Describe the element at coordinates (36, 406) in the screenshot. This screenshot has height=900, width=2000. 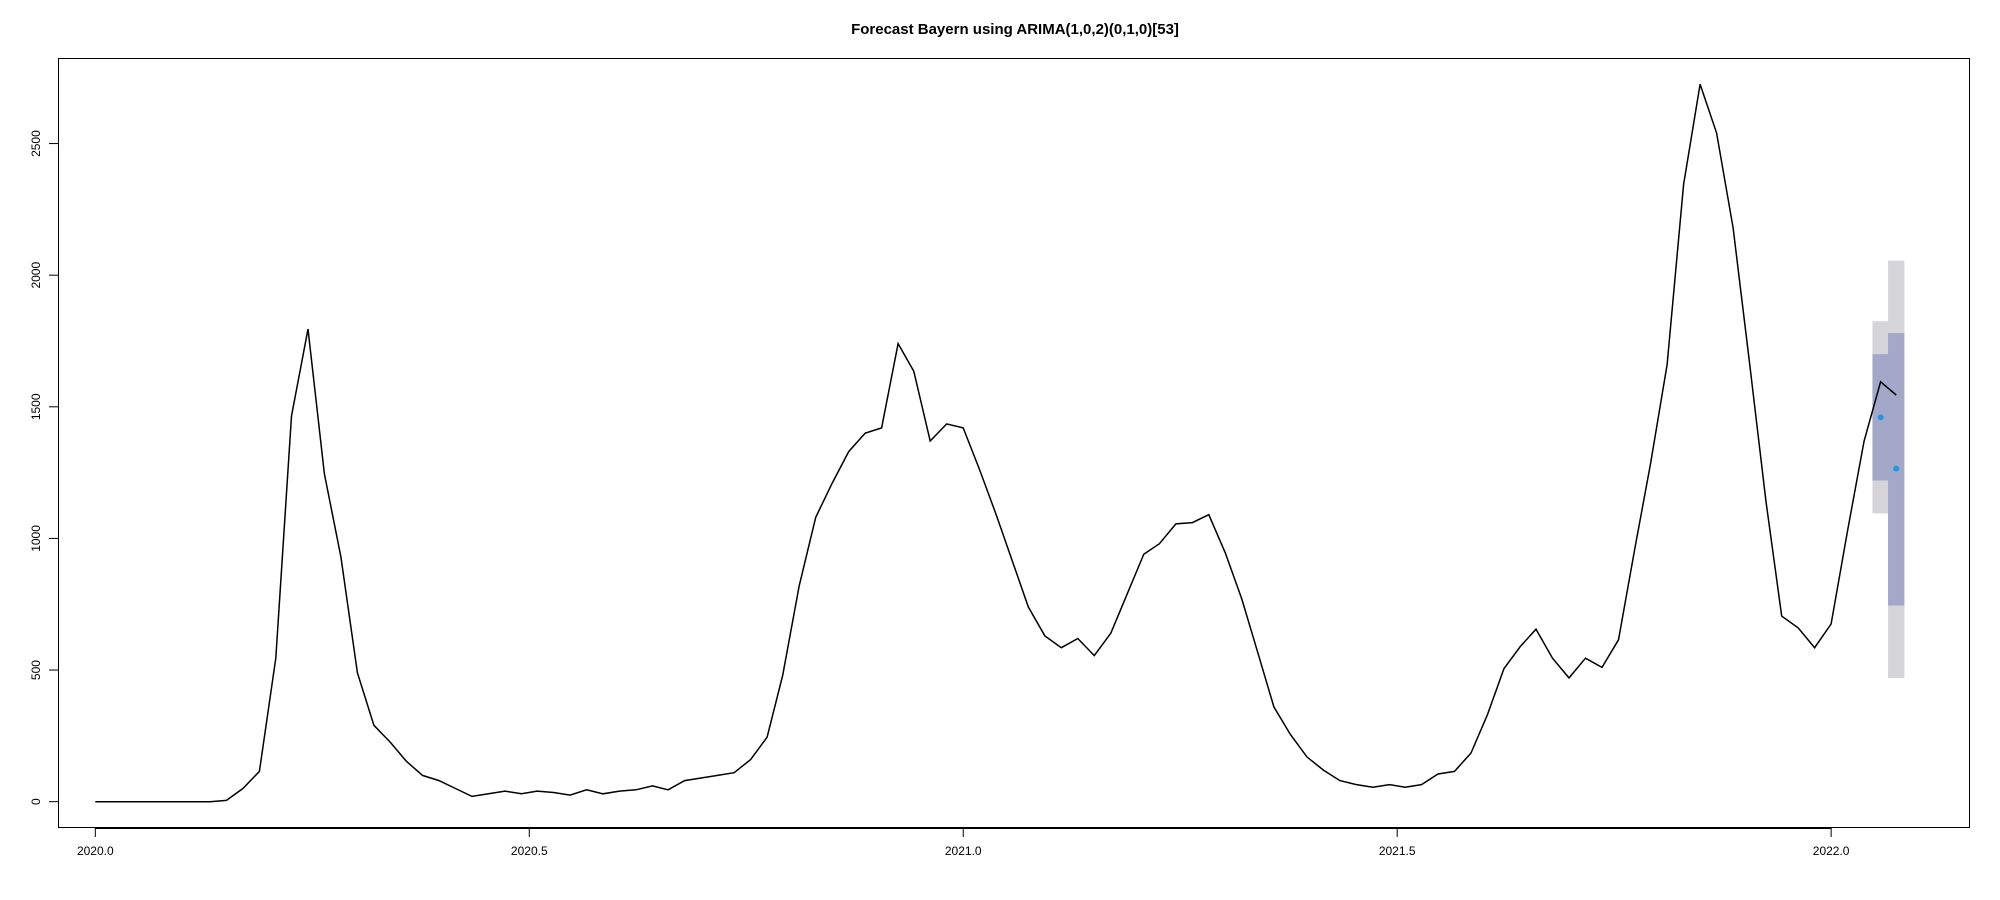
I see `y-tick-label: 1500` at that location.